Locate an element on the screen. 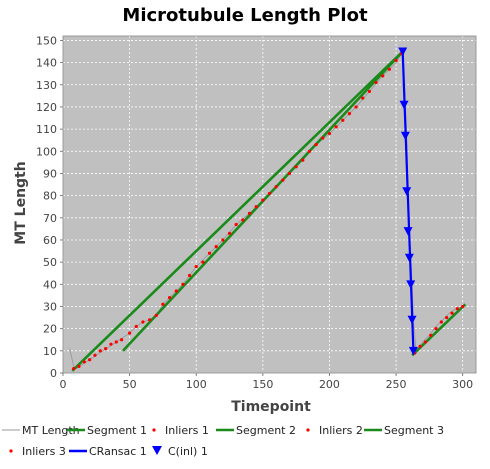  y-tick-label: 140 is located at coordinates (46, 63).